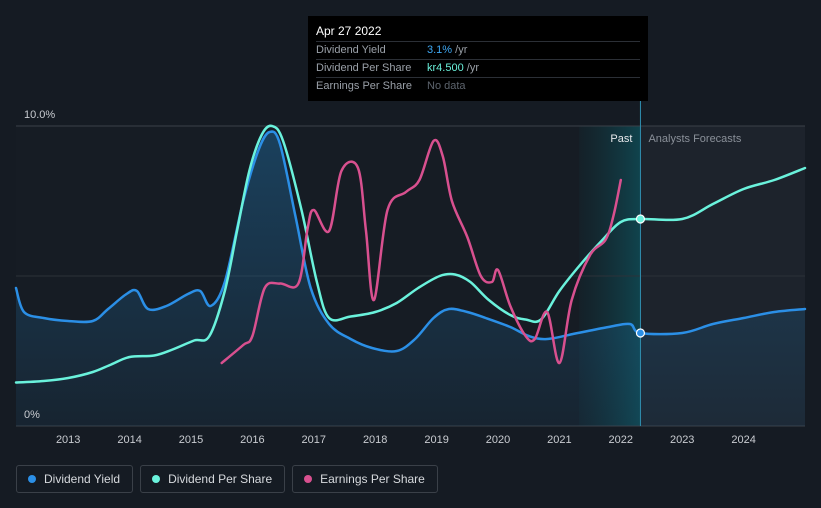 The height and width of the screenshot is (508, 821). Describe the element at coordinates (445, 68) in the screenshot. I see `tooltip-value: kr4.500` at that location.